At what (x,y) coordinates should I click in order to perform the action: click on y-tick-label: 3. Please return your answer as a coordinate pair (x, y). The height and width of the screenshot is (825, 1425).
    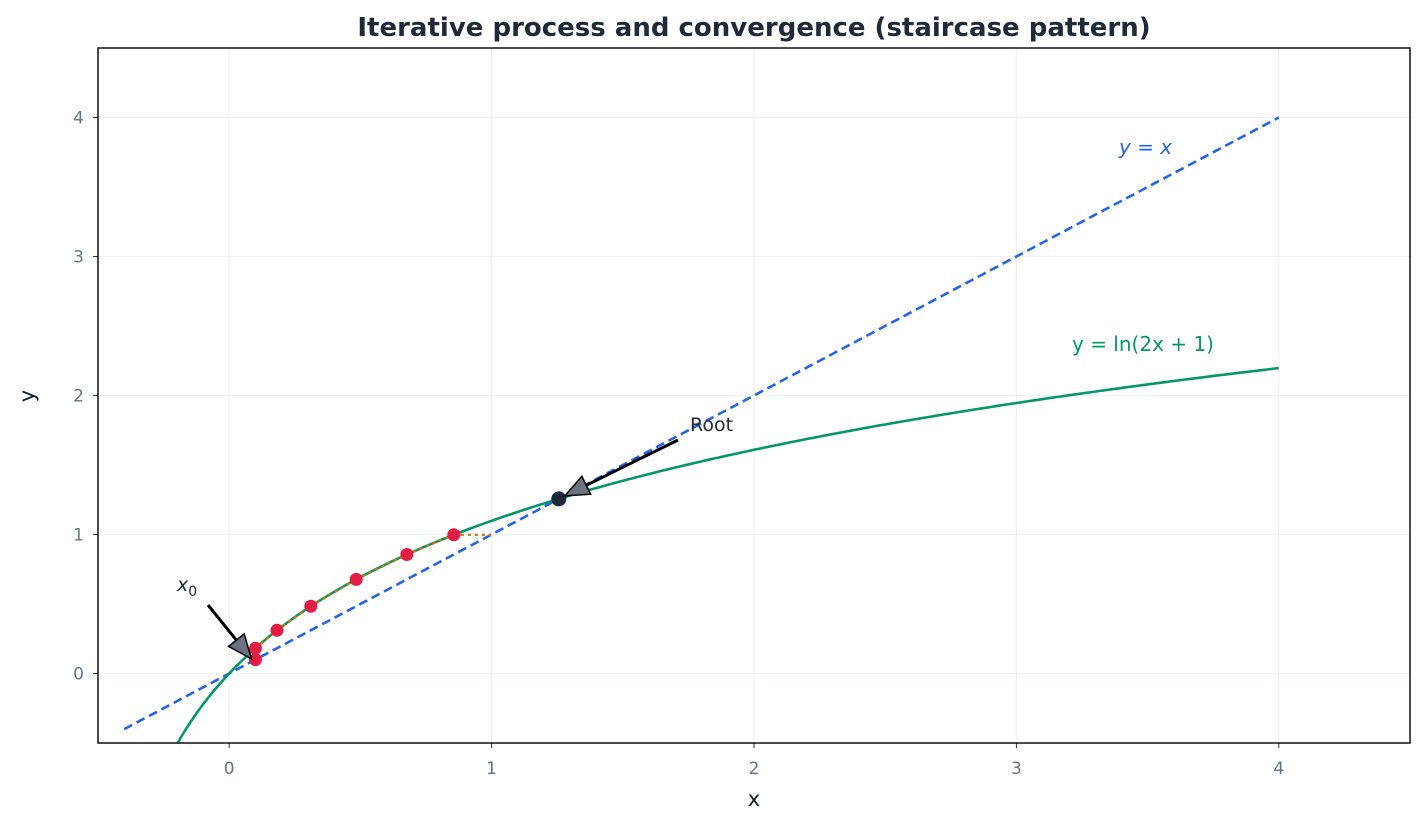
    Looking at the image, I should click on (78, 258).